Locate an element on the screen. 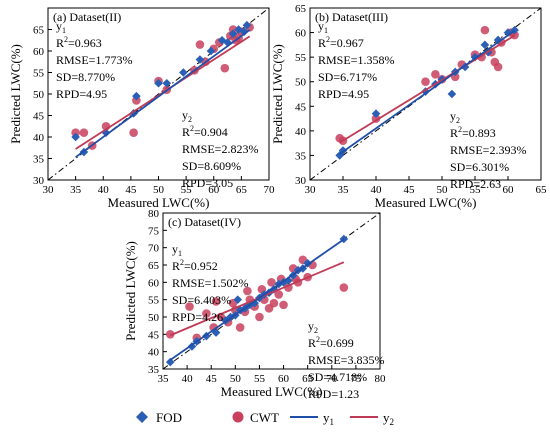 The width and height of the screenshot is (550, 432). y-tick-label: 50 is located at coordinates (301, 83).